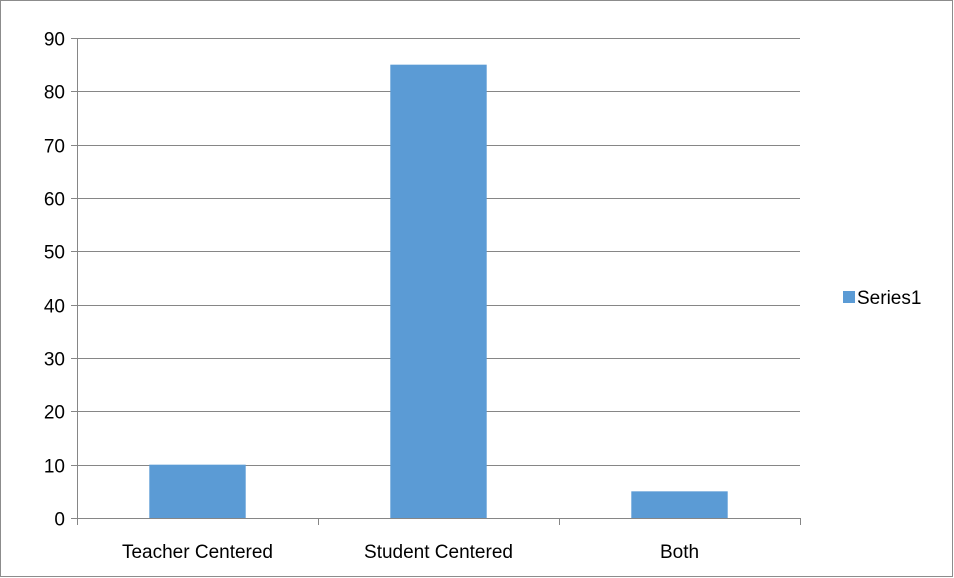 The height and width of the screenshot is (578, 954). What do you see at coordinates (54, 200) in the screenshot?
I see `y-tick-label: 60` at bounding box center [54, 200].